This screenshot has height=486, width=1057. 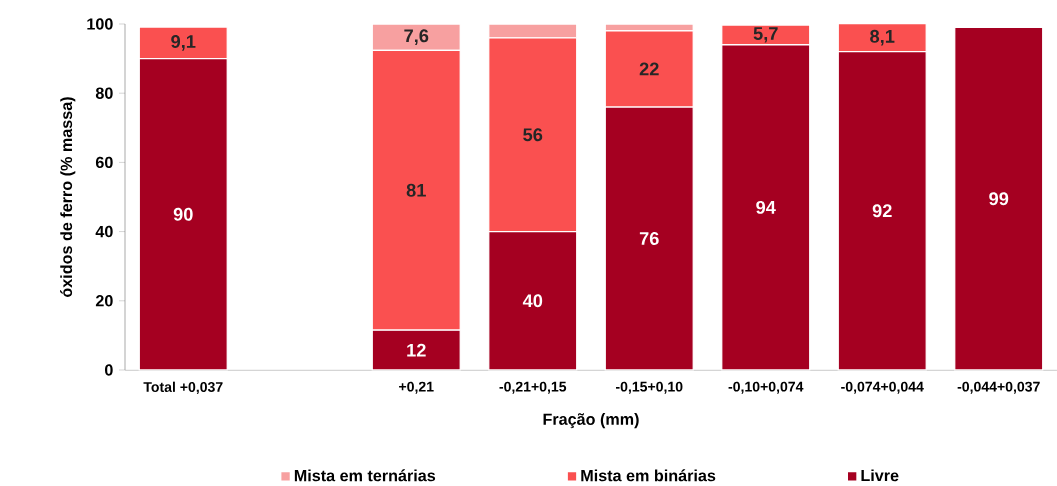 I want to click on data-label: 7,6, so click(x=416, y=37).